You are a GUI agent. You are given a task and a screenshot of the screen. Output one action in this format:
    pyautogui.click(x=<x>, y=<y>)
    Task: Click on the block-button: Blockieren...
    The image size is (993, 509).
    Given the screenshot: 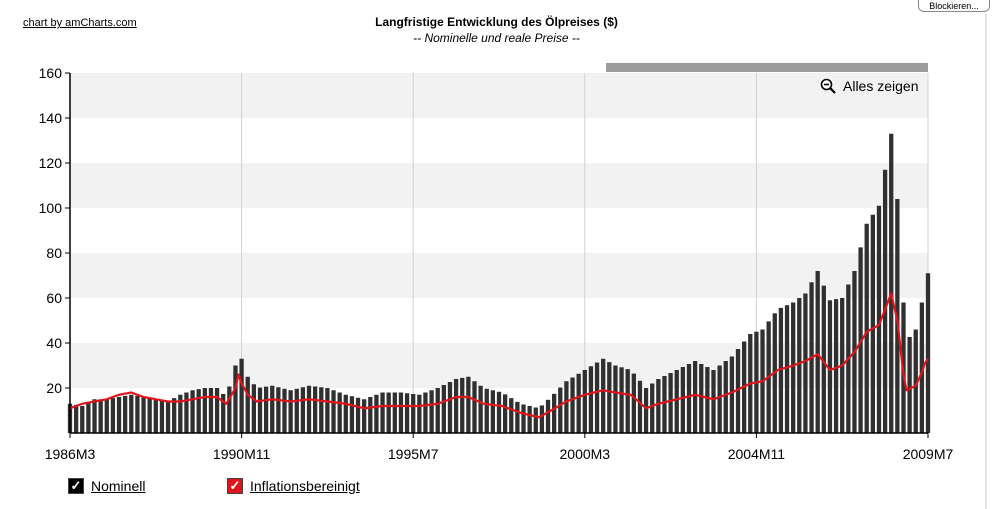 What is the action you would take?
    pyautogui.click(x=954, y=6)
    